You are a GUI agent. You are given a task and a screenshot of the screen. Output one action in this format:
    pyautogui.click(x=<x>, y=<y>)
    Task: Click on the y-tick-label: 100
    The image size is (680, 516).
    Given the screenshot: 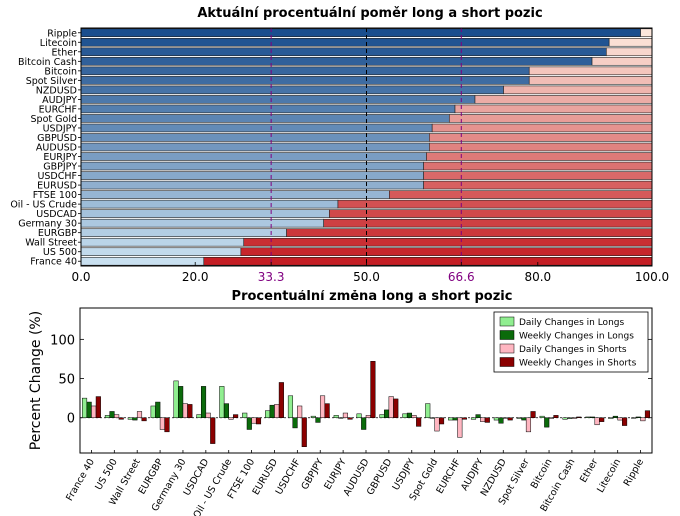 What is the action you would take?
    pyautogui.click(x=62, y=340)
    